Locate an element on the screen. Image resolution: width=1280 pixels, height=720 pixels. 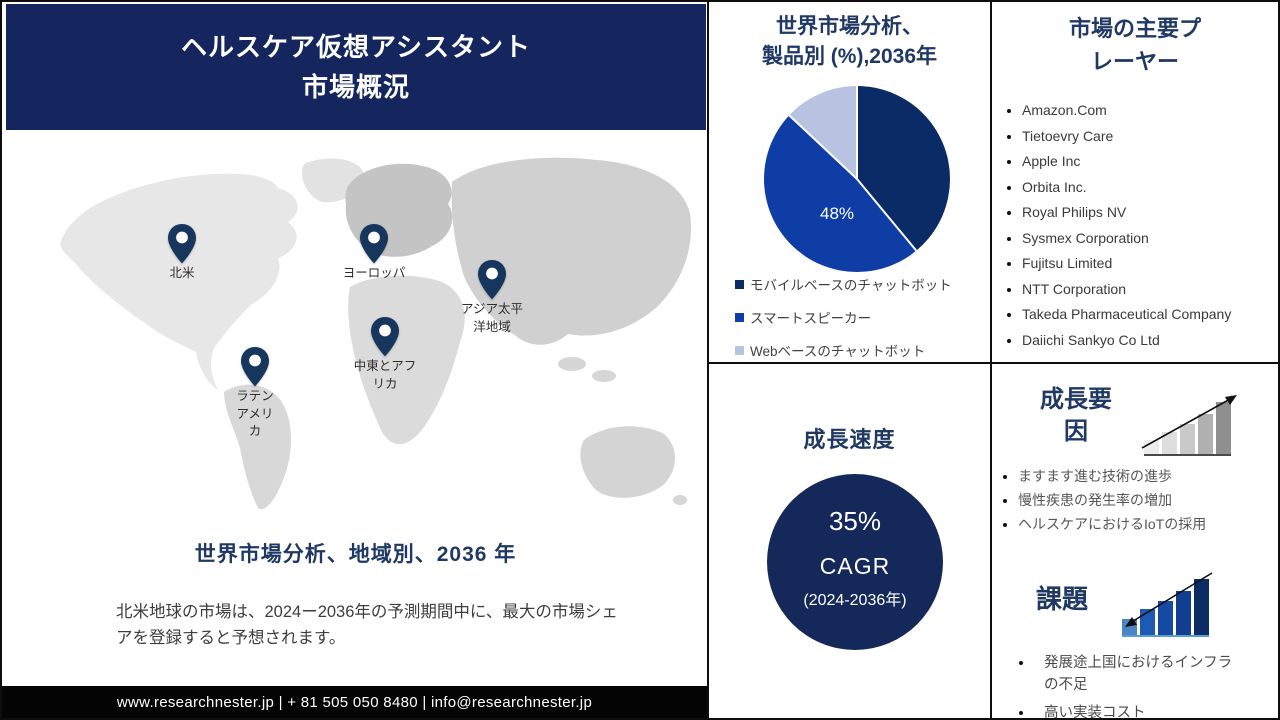
growth-factors-title: 成長要因 is located at coordinates (1076, 416).